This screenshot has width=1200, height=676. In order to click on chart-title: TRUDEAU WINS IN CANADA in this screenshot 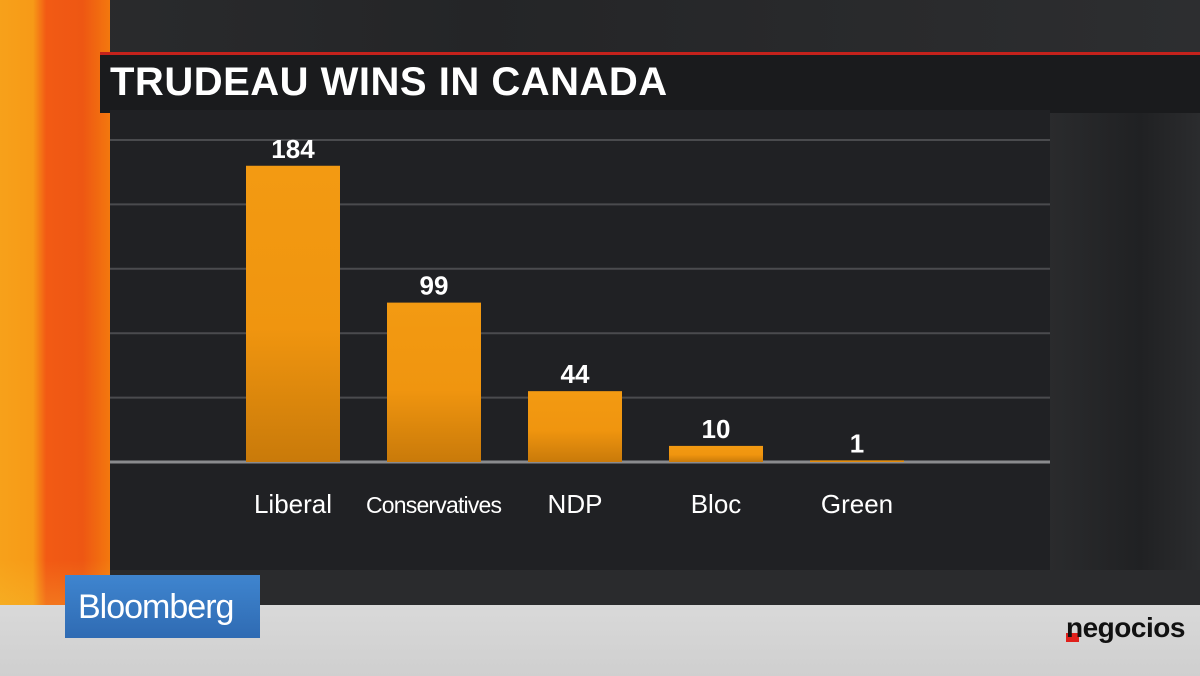, I will do `click(389, 82)`.